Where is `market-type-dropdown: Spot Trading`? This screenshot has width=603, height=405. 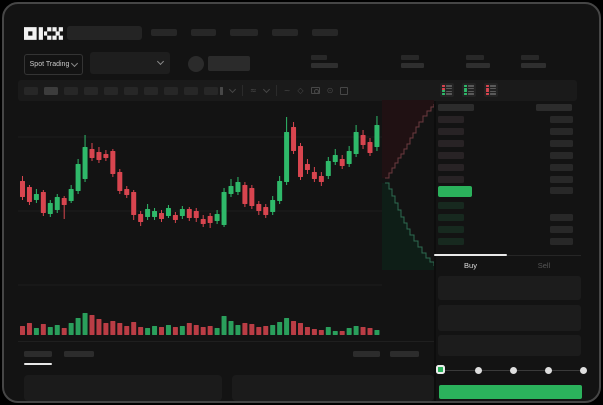
market-type-dropdown: Spot Trading is located at coordinates (53, 64).